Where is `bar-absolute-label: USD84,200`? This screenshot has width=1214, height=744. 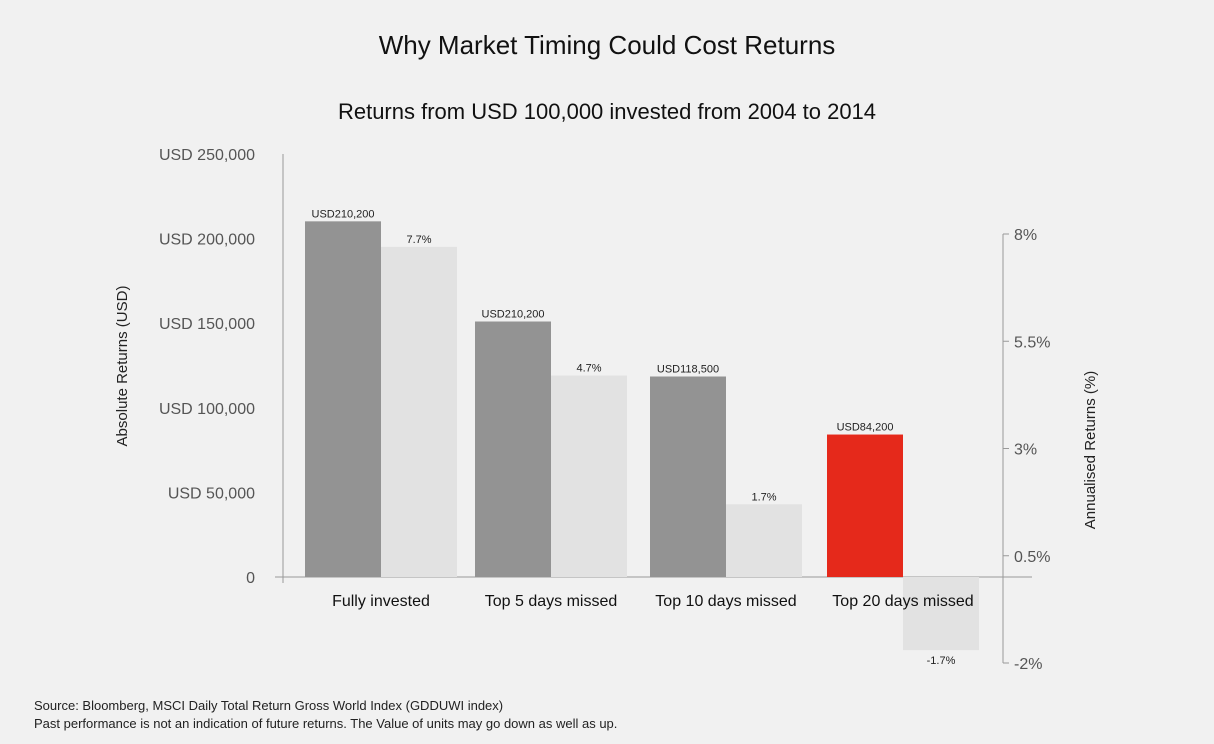
bar-absolute-label: USD84,200 is located at coordinates (865, 428).